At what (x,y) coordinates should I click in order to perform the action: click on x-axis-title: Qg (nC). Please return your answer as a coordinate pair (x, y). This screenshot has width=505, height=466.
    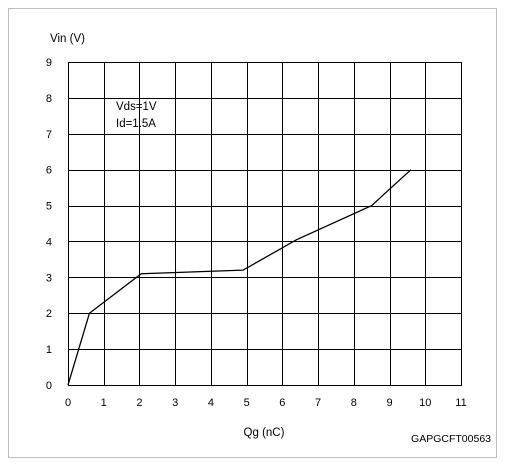
    Looking at the image, I should click on (264, 433).